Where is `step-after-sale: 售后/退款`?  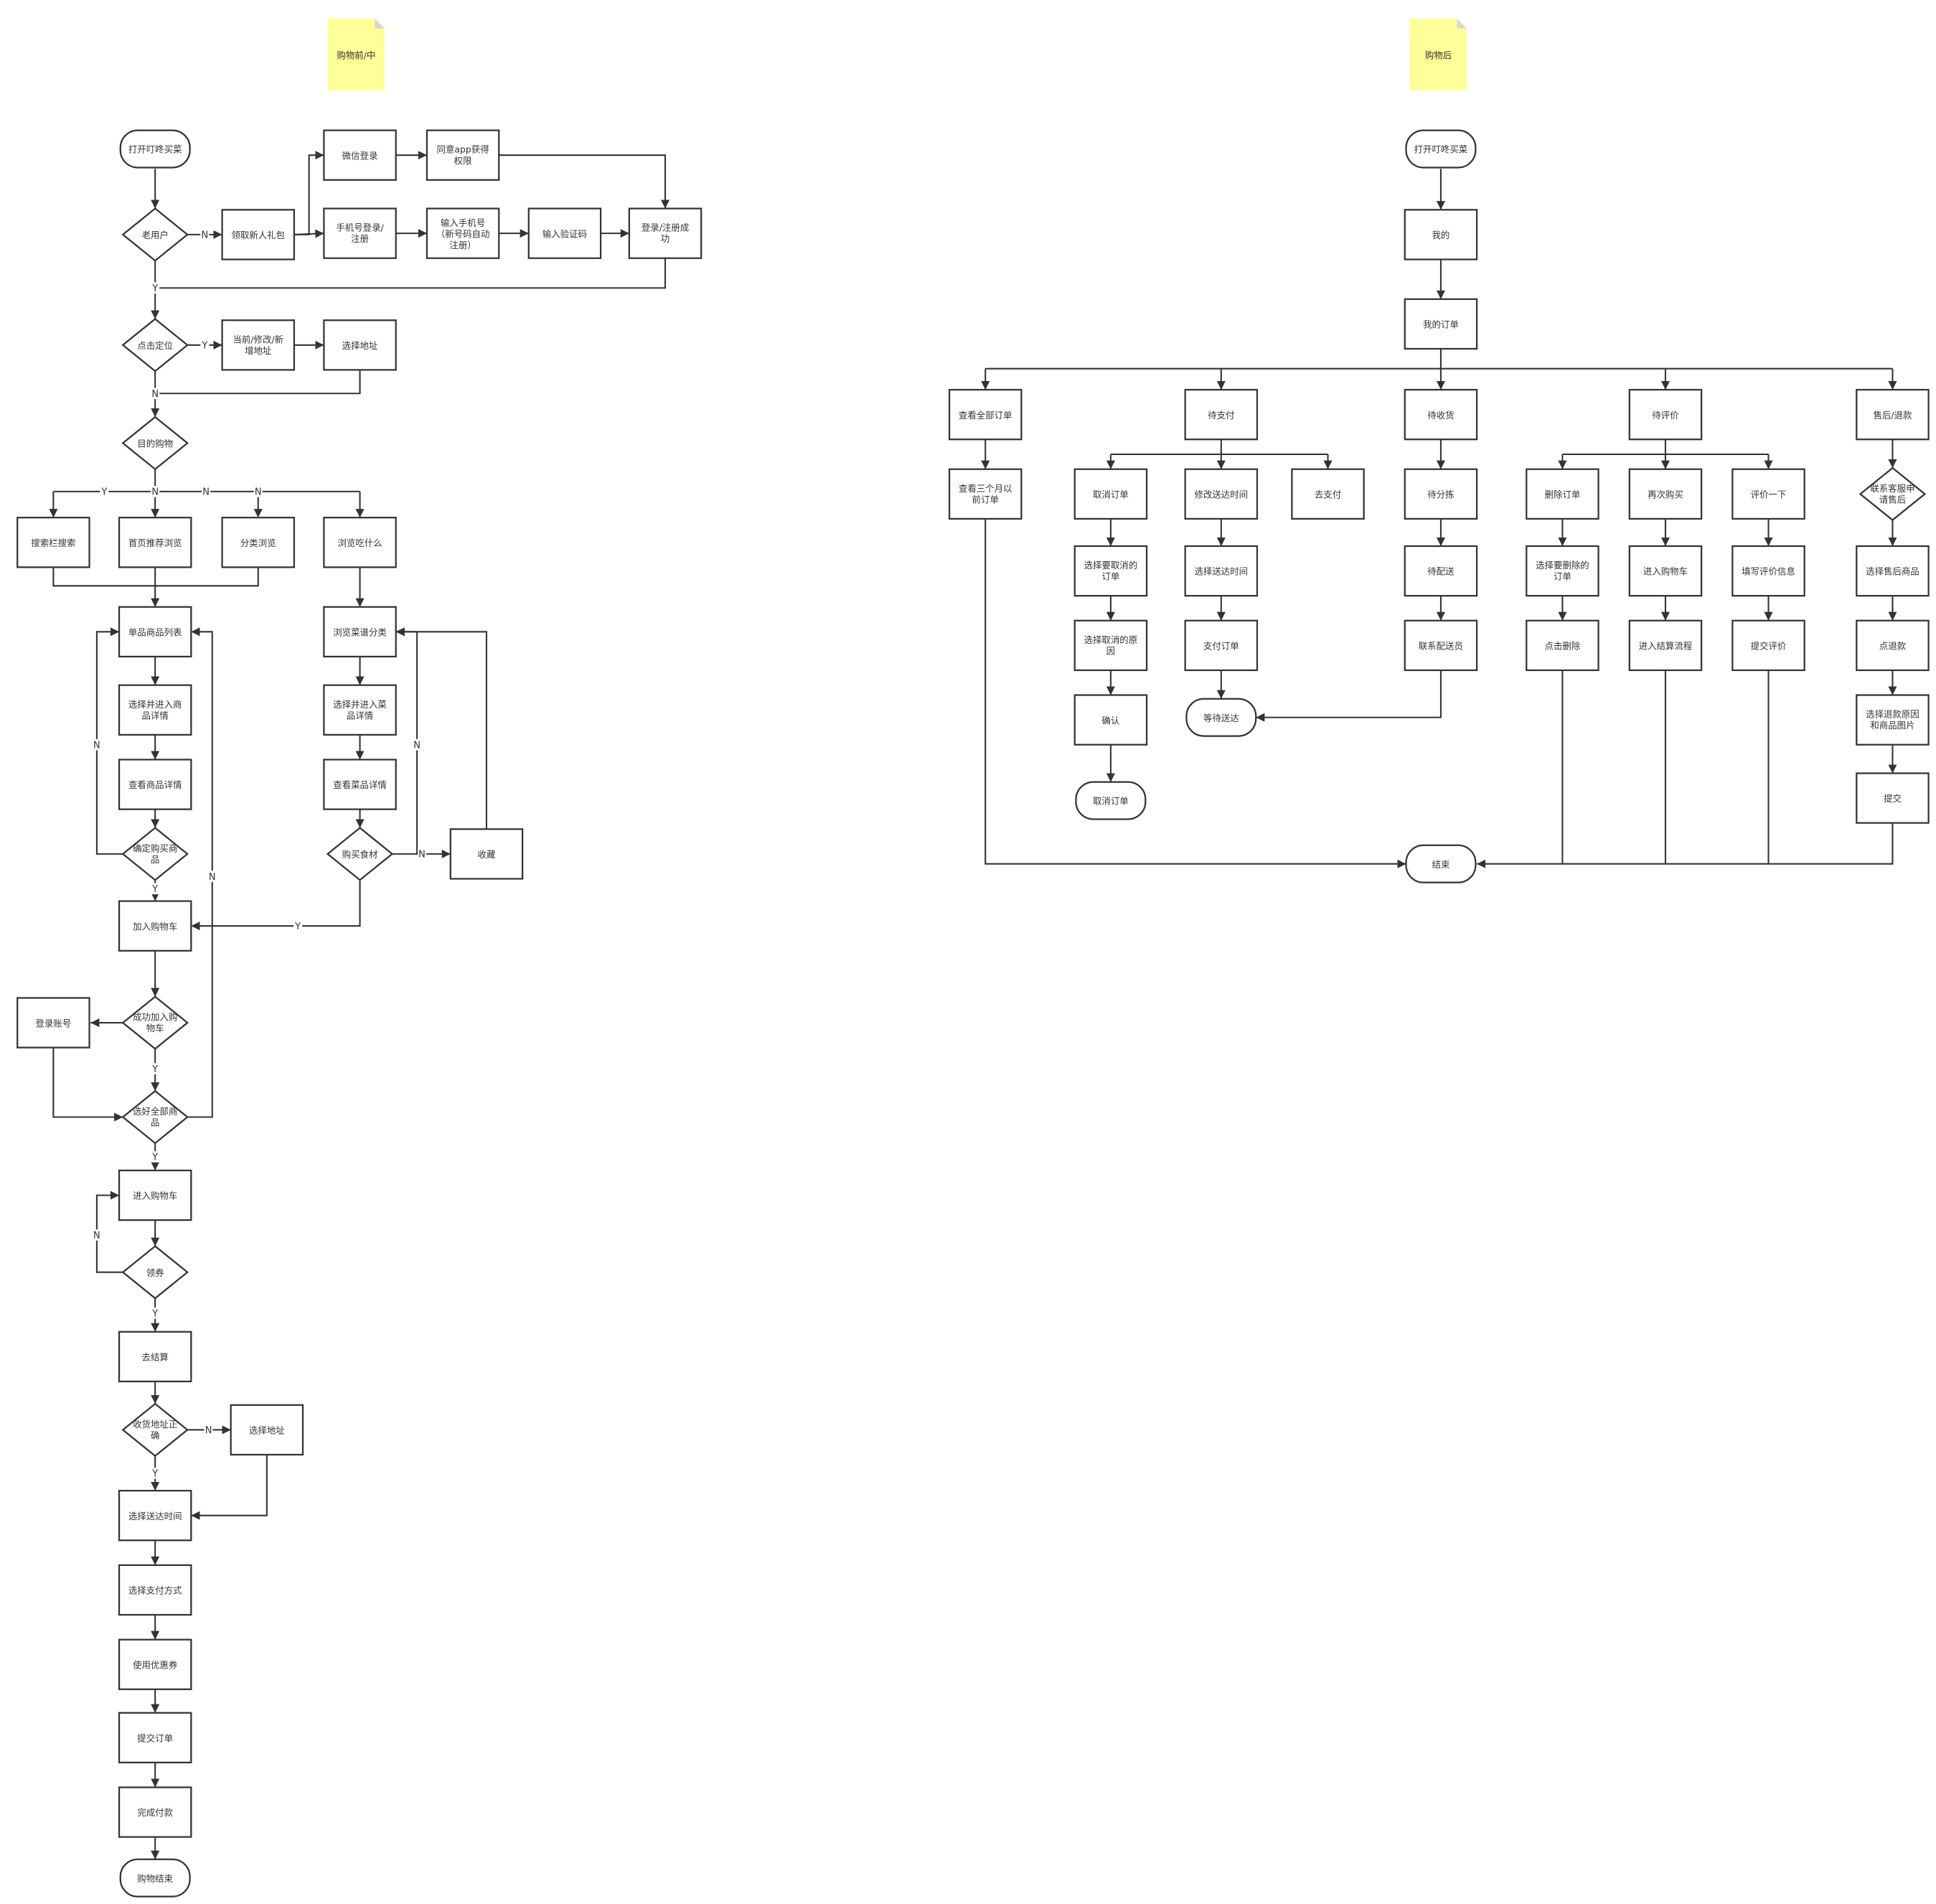
step-after-sale: 售后/退款 is located at coordinates (1893, 414).